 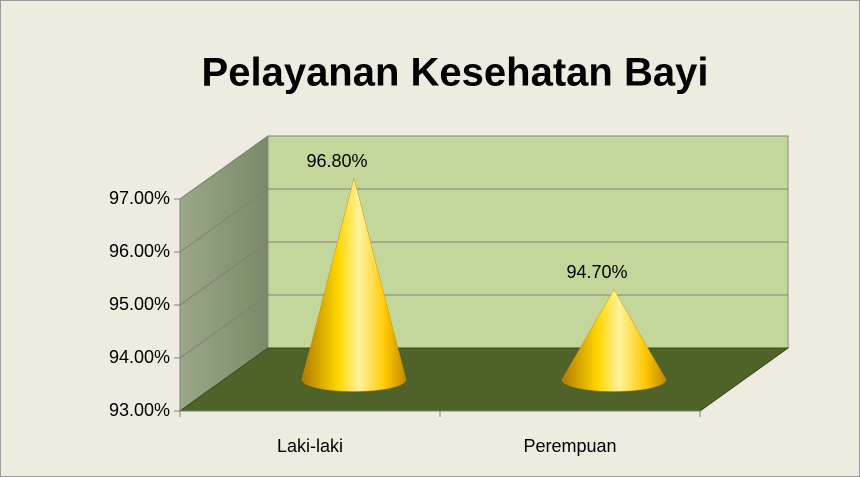 I want to click on x-tick-label: Perempuan, so click(x=569, y=446).